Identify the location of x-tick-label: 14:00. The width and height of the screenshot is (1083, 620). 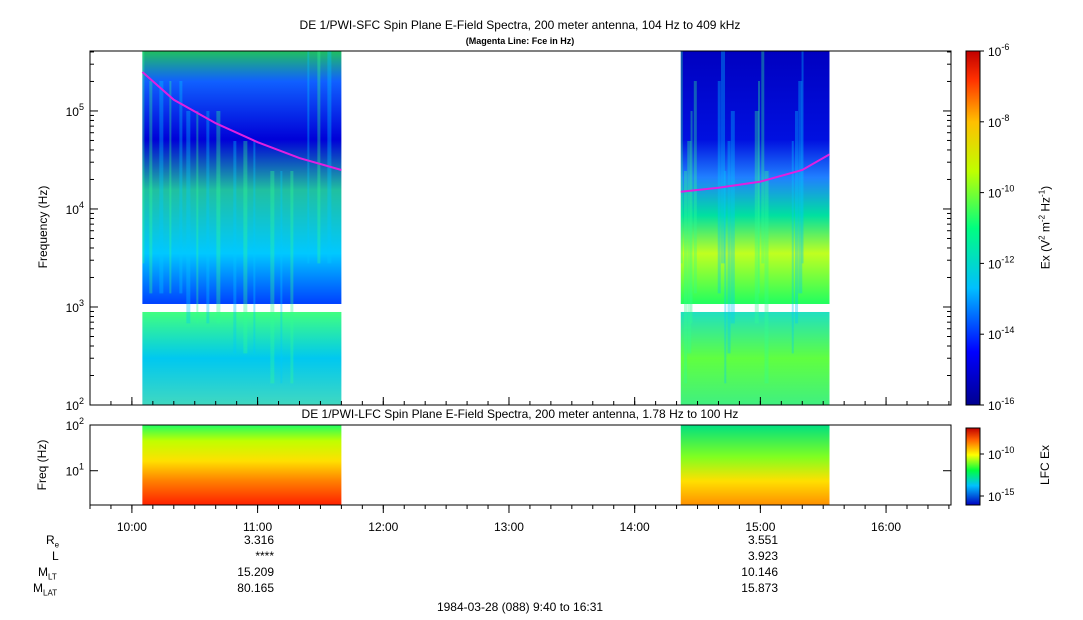
(635, 527).